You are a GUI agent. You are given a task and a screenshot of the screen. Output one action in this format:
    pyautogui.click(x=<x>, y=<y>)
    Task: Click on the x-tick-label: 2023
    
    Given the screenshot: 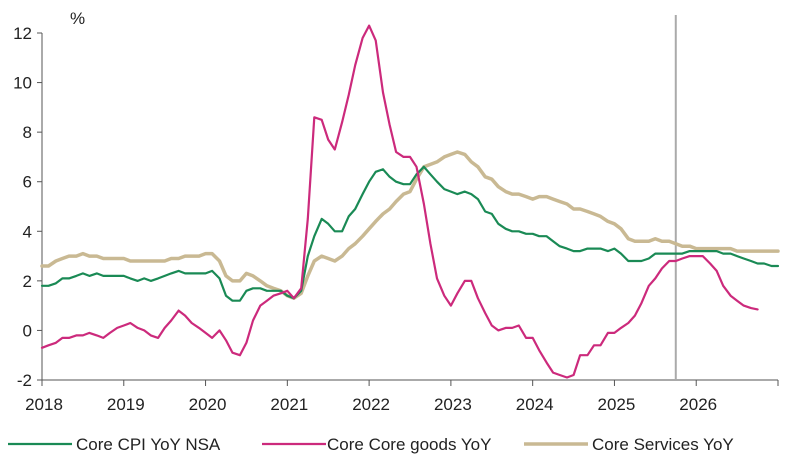 What is the action you would take?
    pyautogui.click(x=453, y=404)
    